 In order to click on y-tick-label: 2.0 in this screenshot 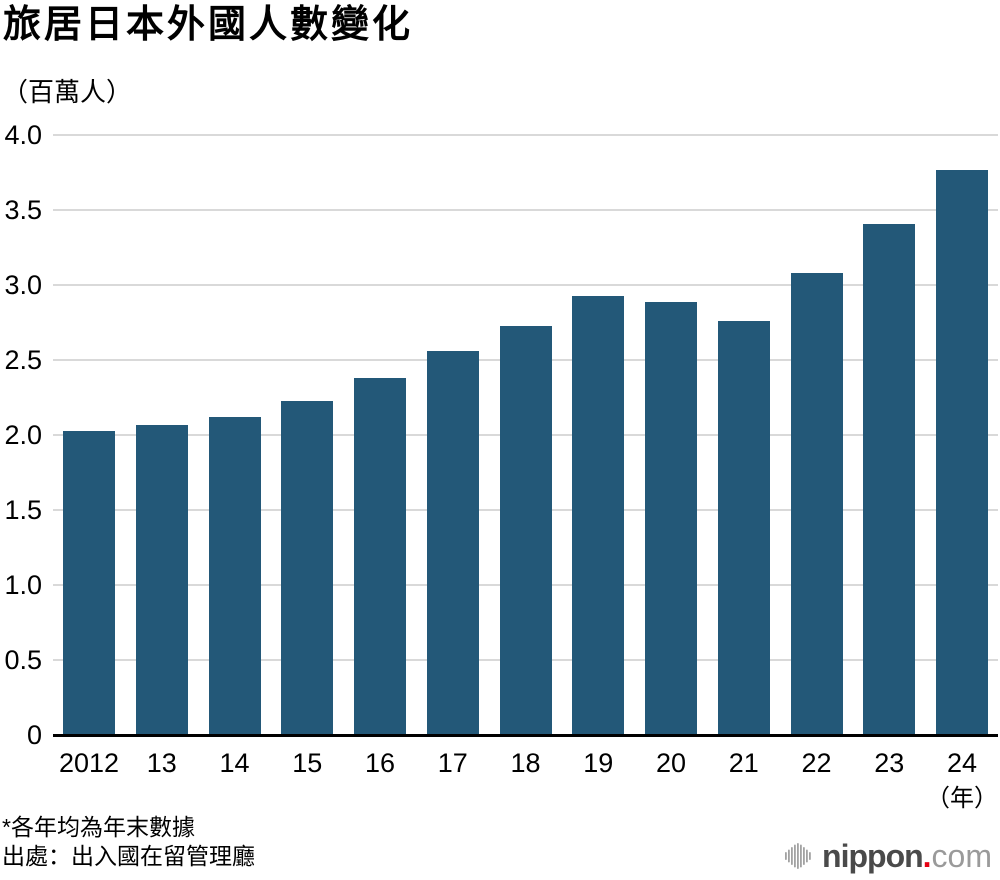, I will do `click(23, 435)`.